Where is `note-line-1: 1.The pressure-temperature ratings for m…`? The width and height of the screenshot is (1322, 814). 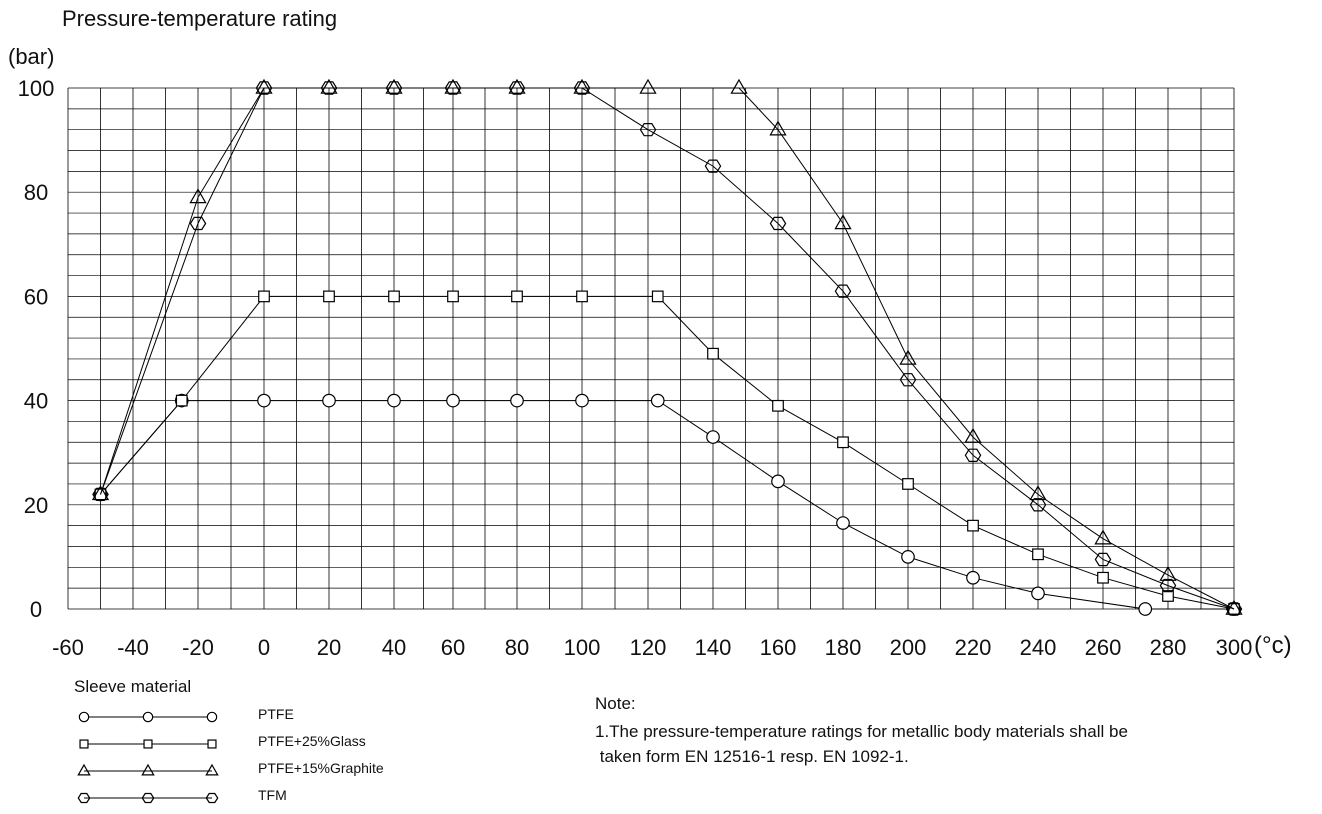 note-line-1: 1.The pressure-temperature ratings for m… is located at coordinates (861, 731).